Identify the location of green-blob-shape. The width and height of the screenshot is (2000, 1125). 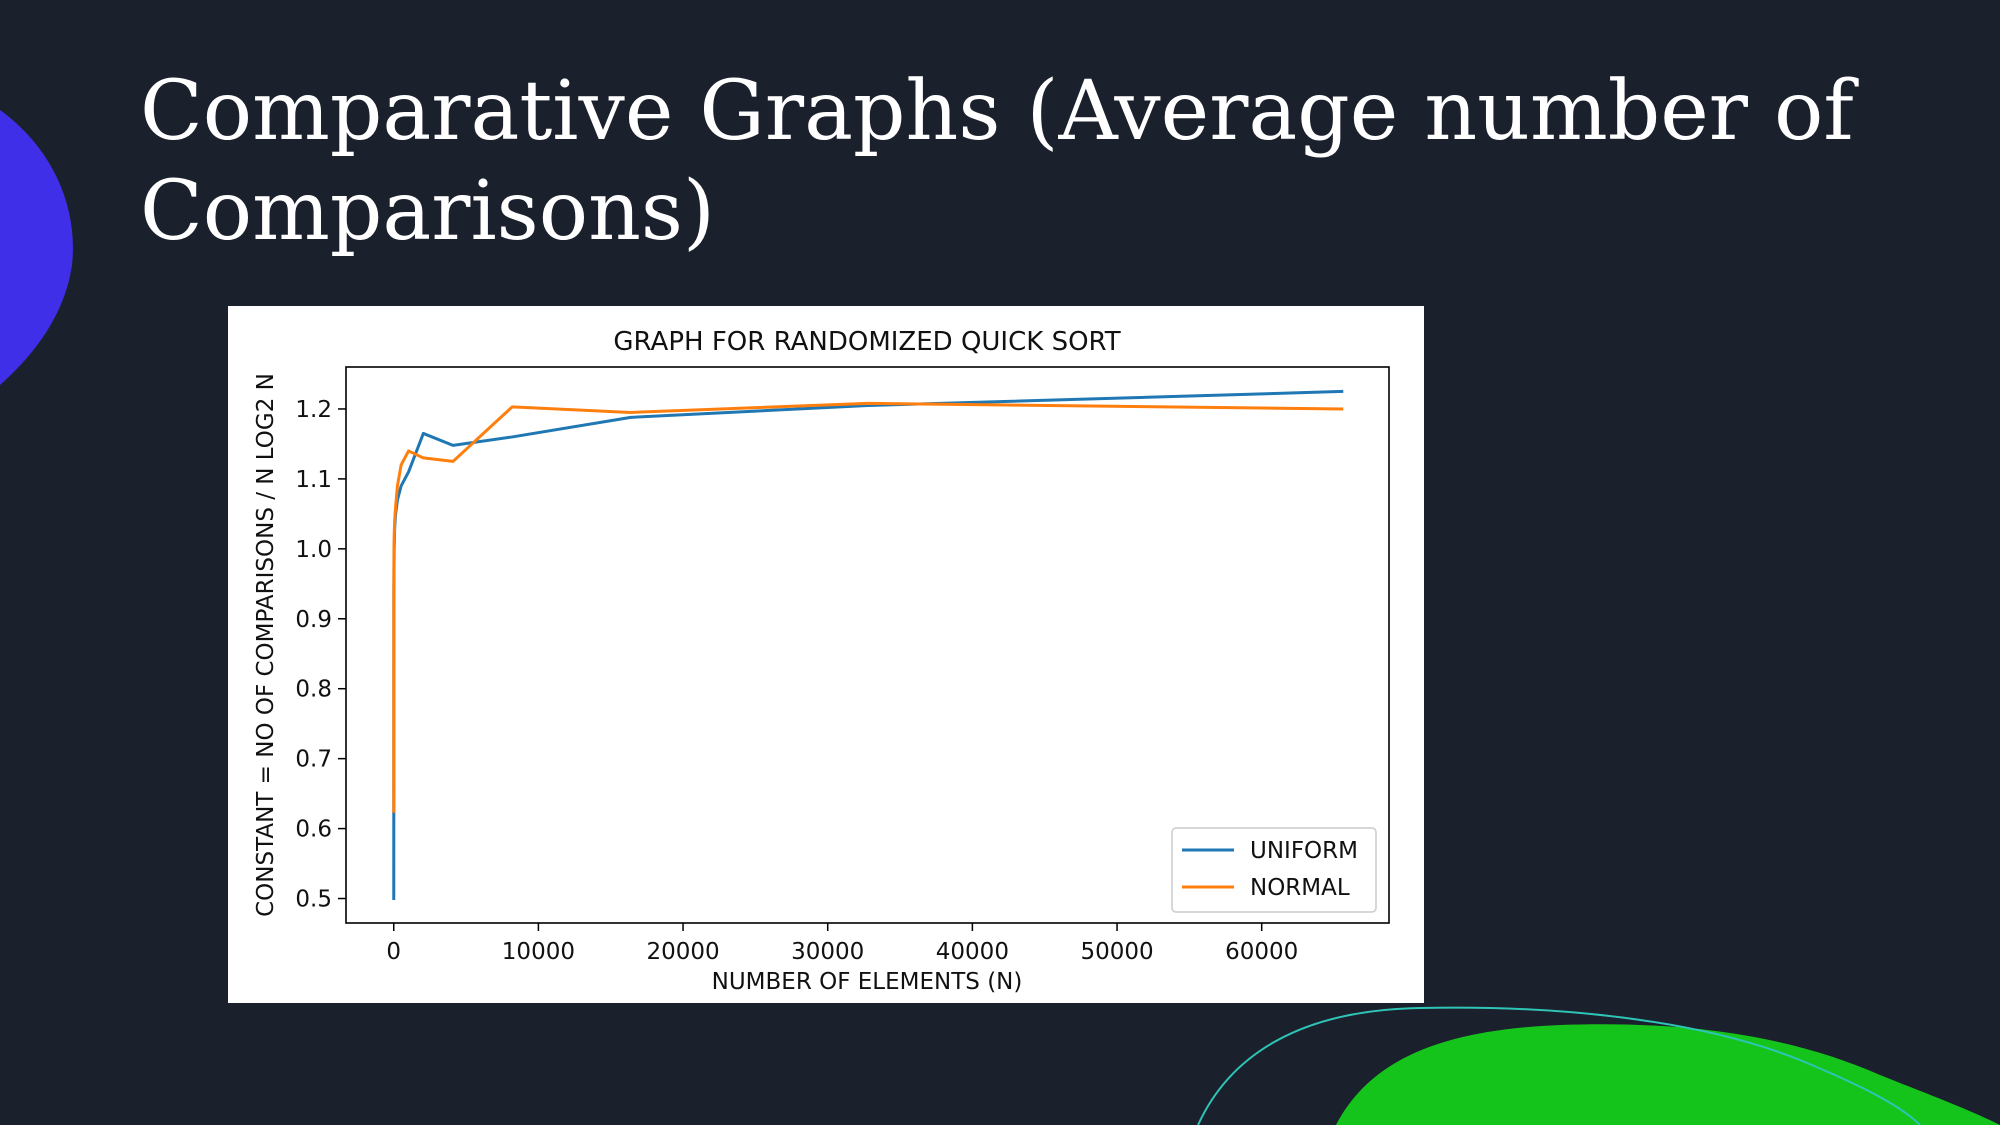
(1668, 1074).